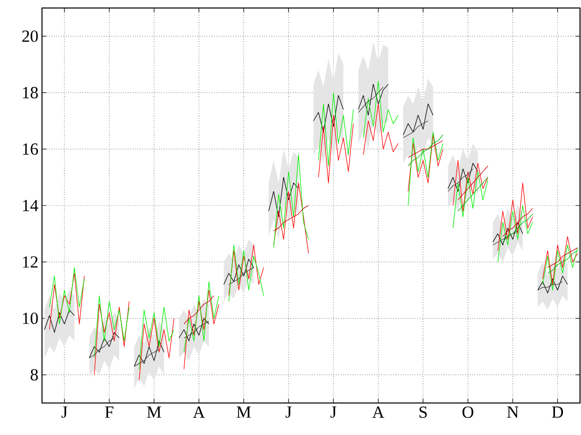  What do you see at coordinates (109, 412) in the screenshot?
I see `x-tick-label: F` at bounding box center [109, 412].